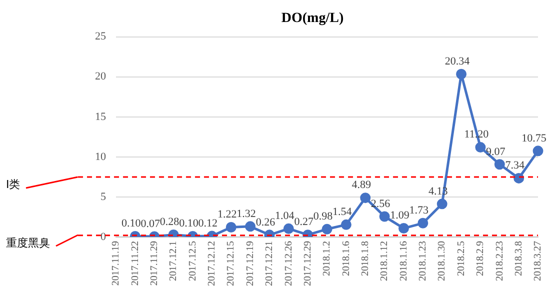 This screenshot has height=292, width=554. Describe the element at coordinates (461, 258) in the screenshot. I see `x-tick-label: 2018.2.5` at that location.